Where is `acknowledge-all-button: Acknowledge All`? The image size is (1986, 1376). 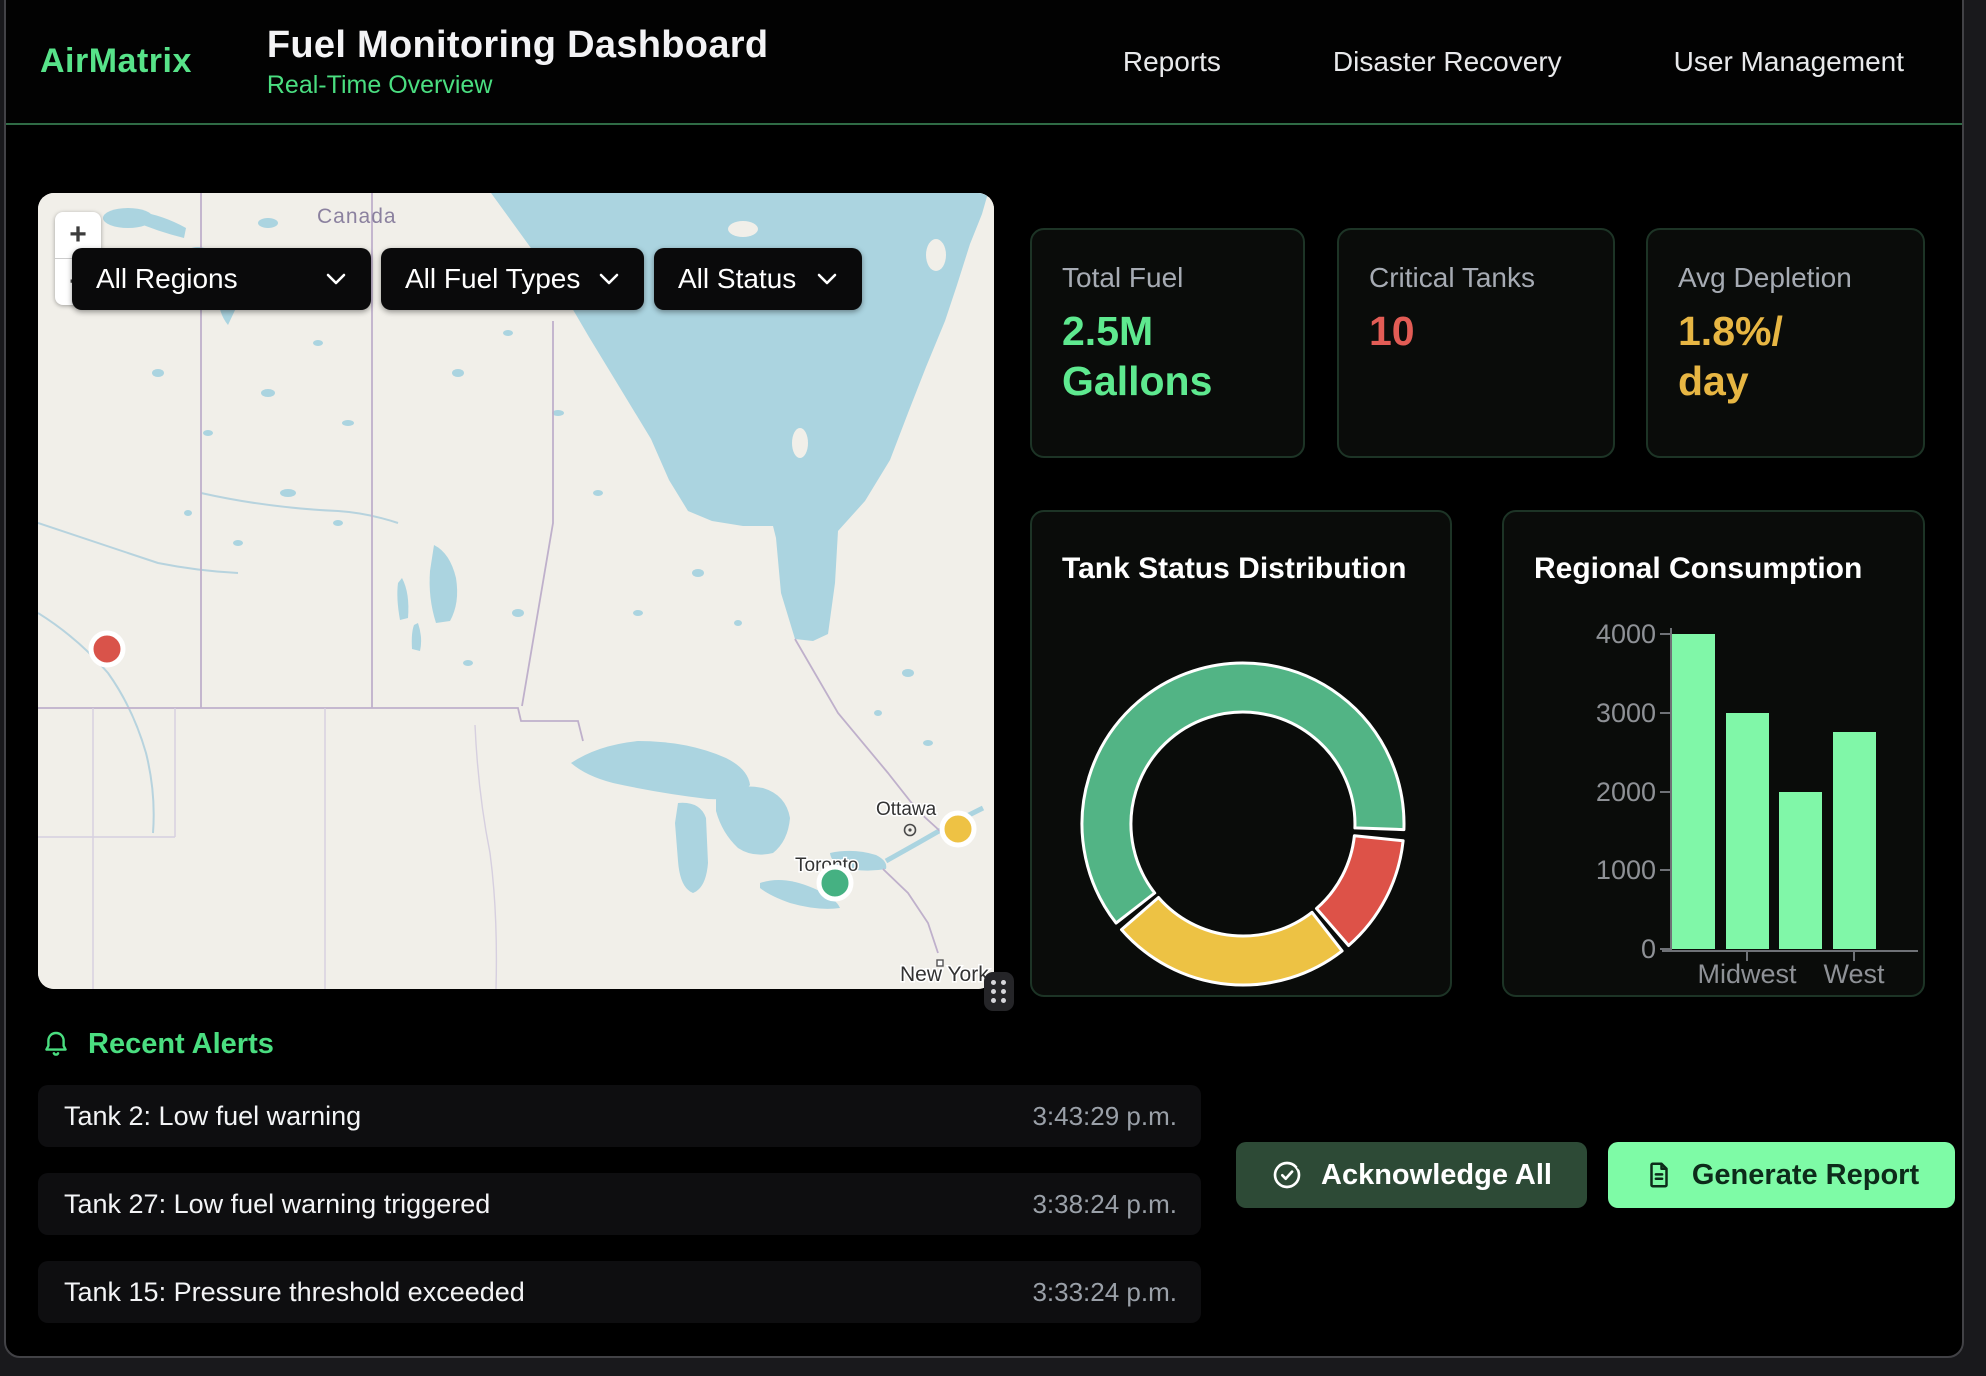
acknowledge-all-button: Acknowledge All is located at coordinates (1411, 1175).